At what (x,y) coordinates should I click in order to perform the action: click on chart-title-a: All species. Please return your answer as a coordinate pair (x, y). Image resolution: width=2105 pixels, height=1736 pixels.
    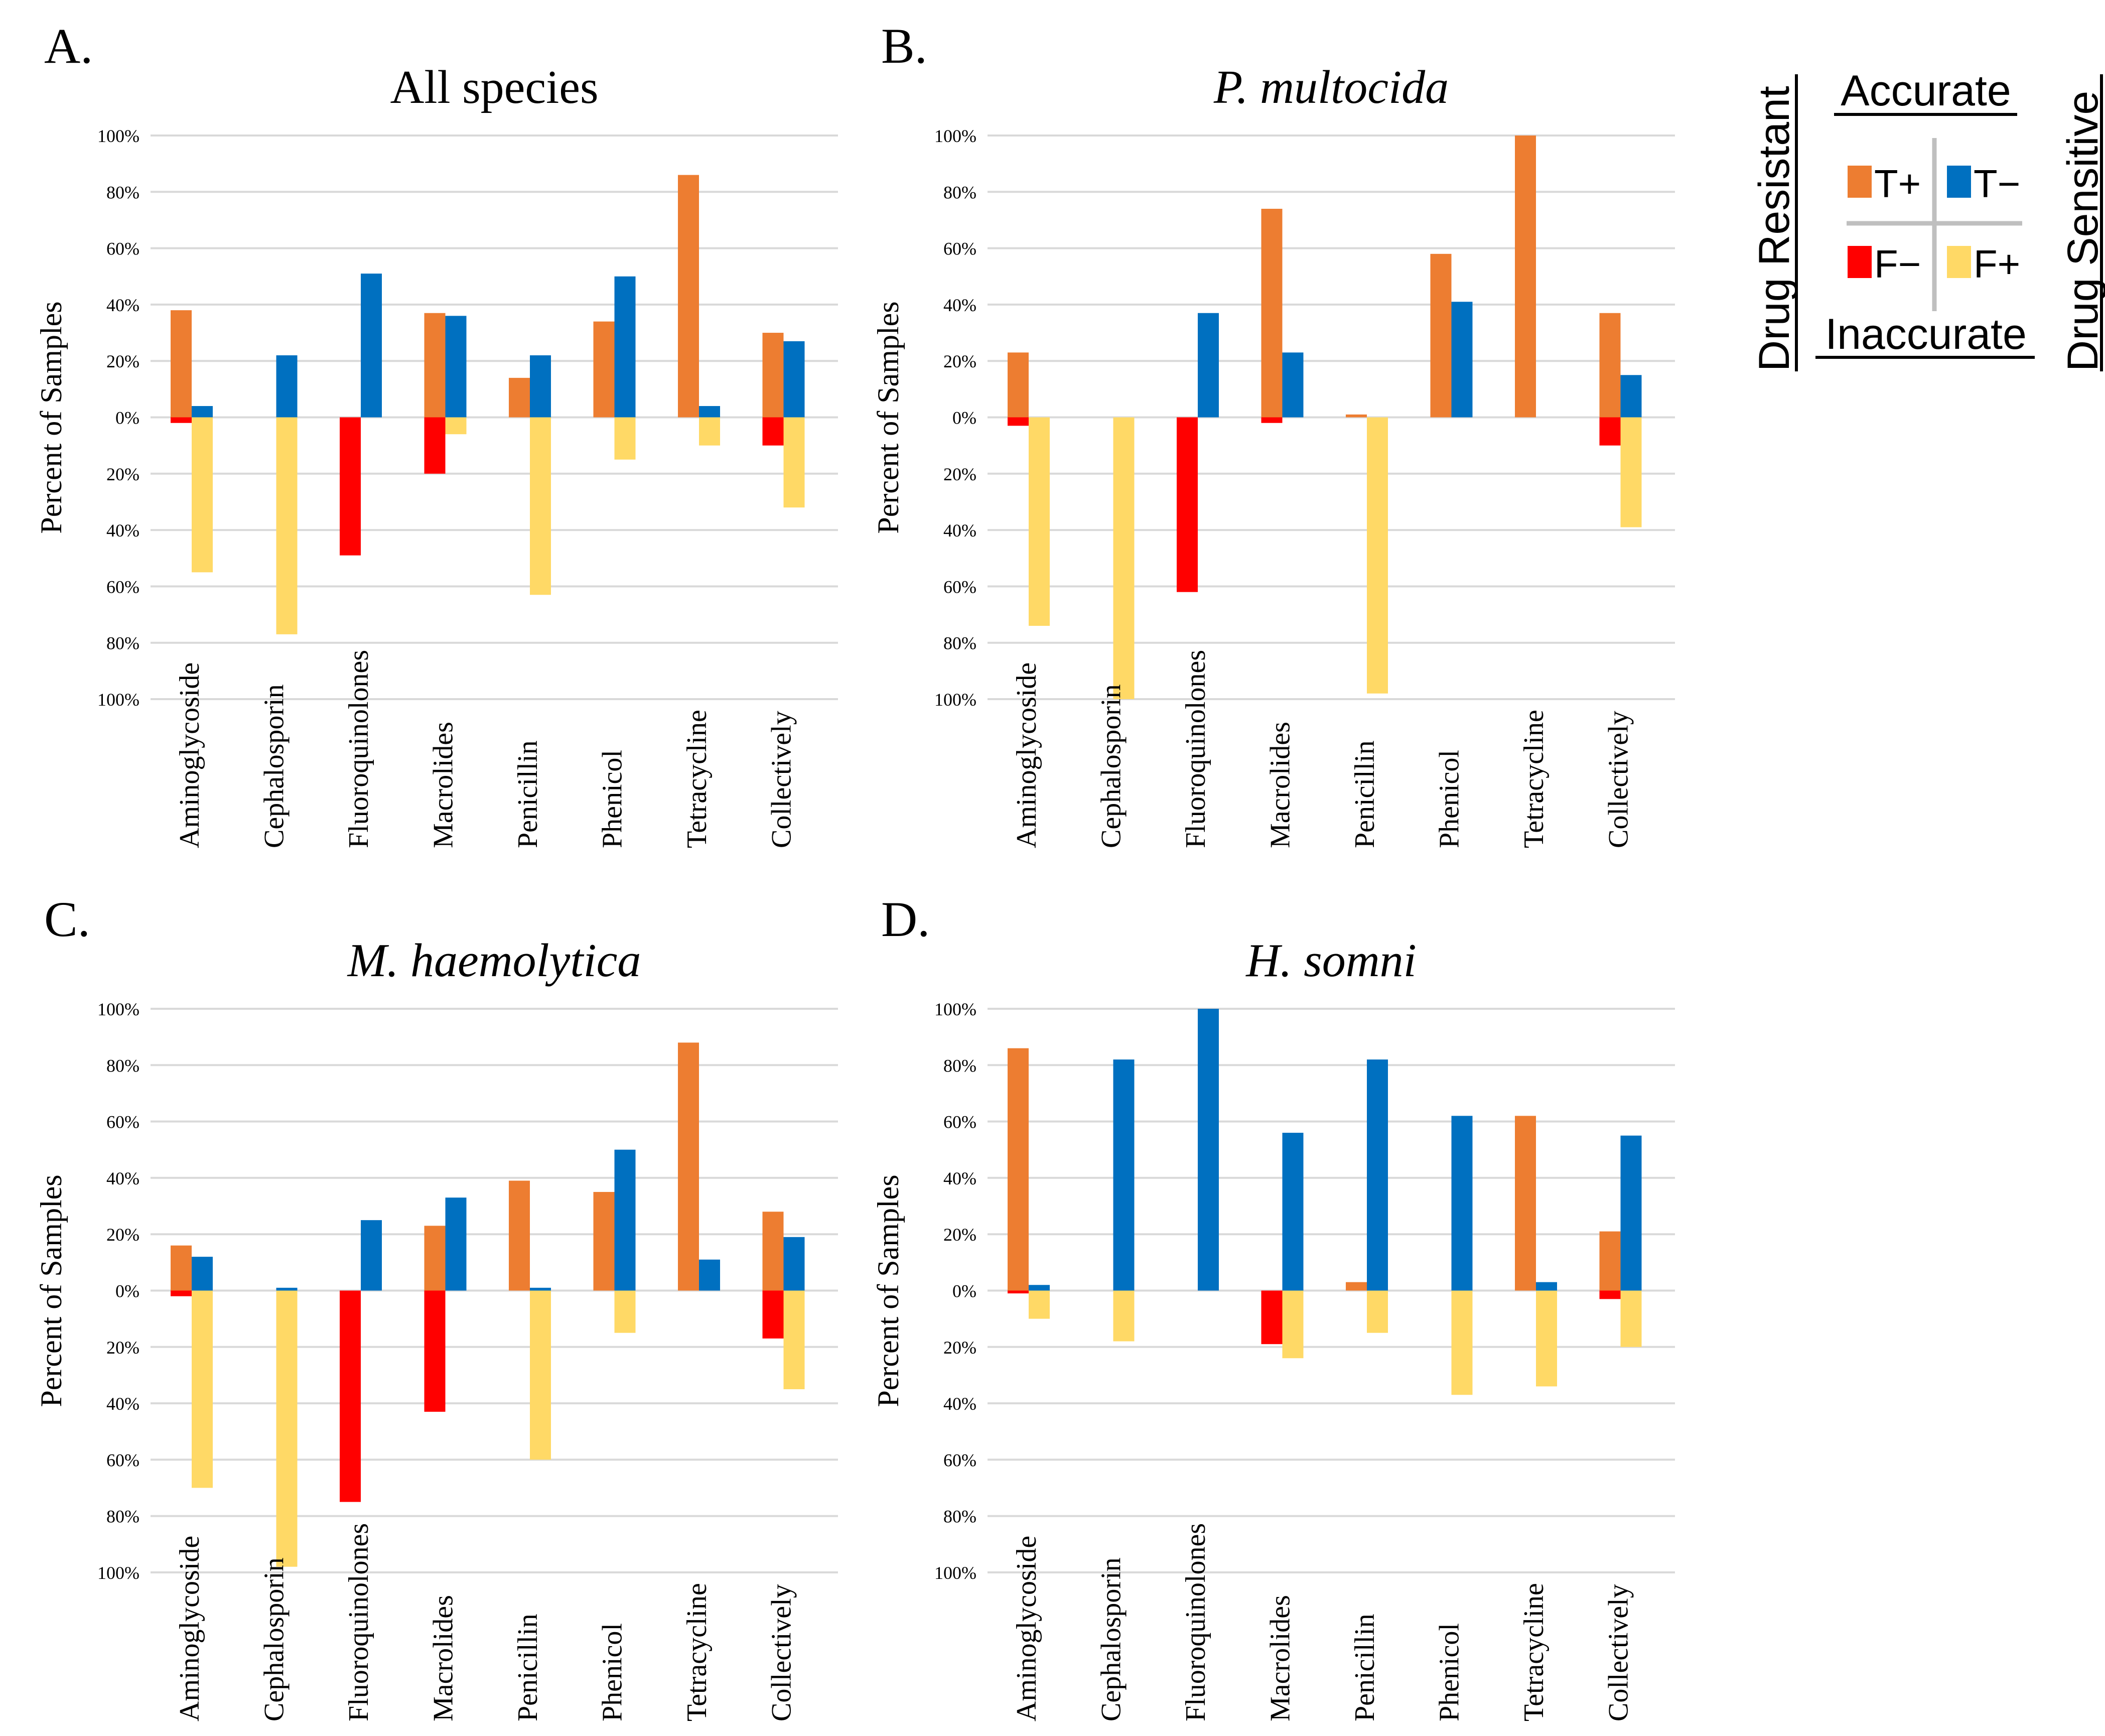
    Looking at the image, I should click on (494, 87).